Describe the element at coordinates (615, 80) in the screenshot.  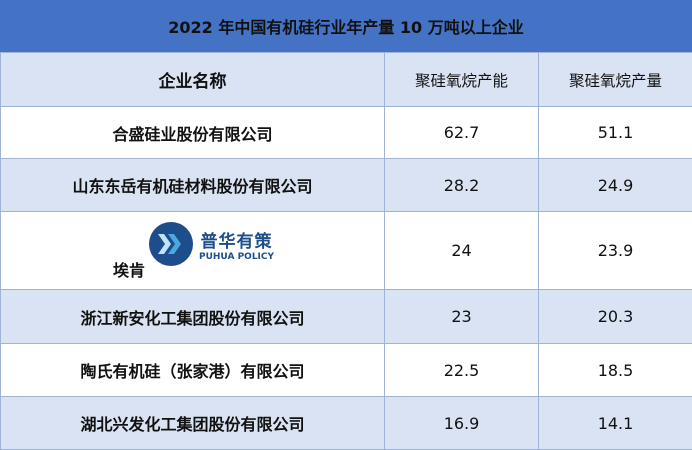
I see `header-output: 聚硅氧烷产量` at that location.